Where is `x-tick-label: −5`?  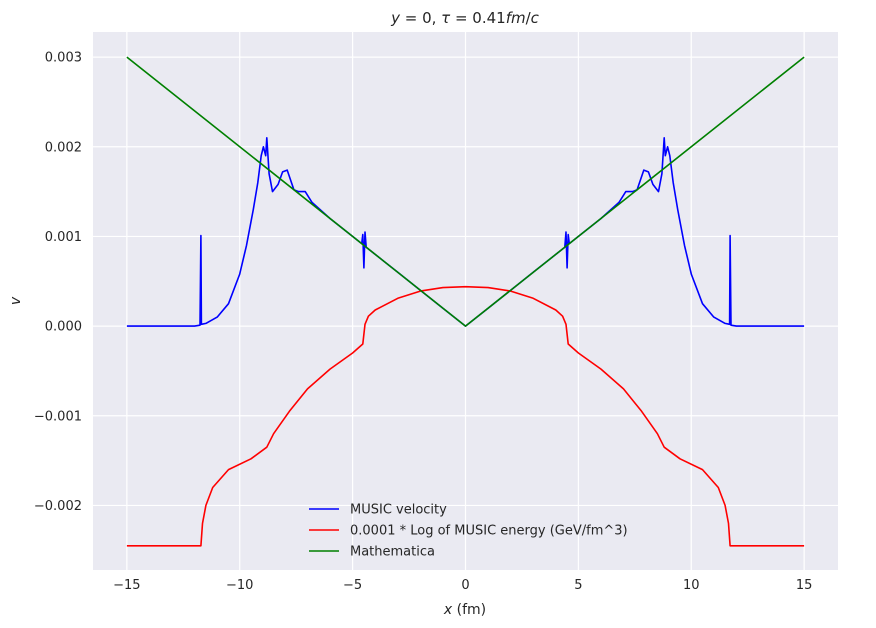
x-tick-label: −5 is located at coordinates (352, 585).